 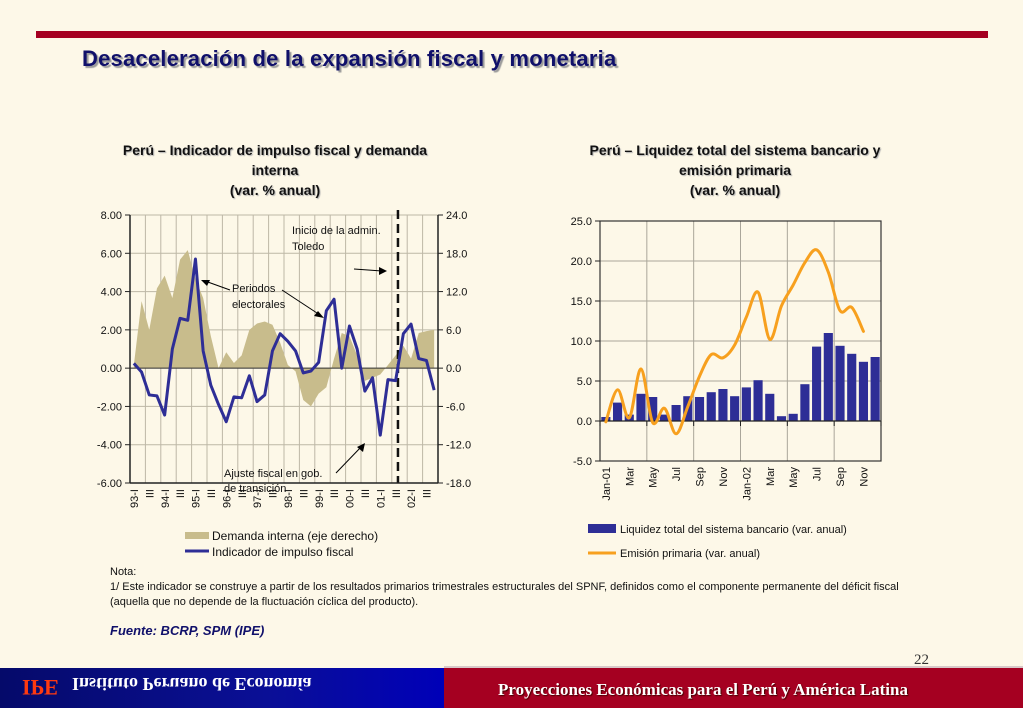 I want to click on chart-1-title-line: interna, so click(x=275, y=170).